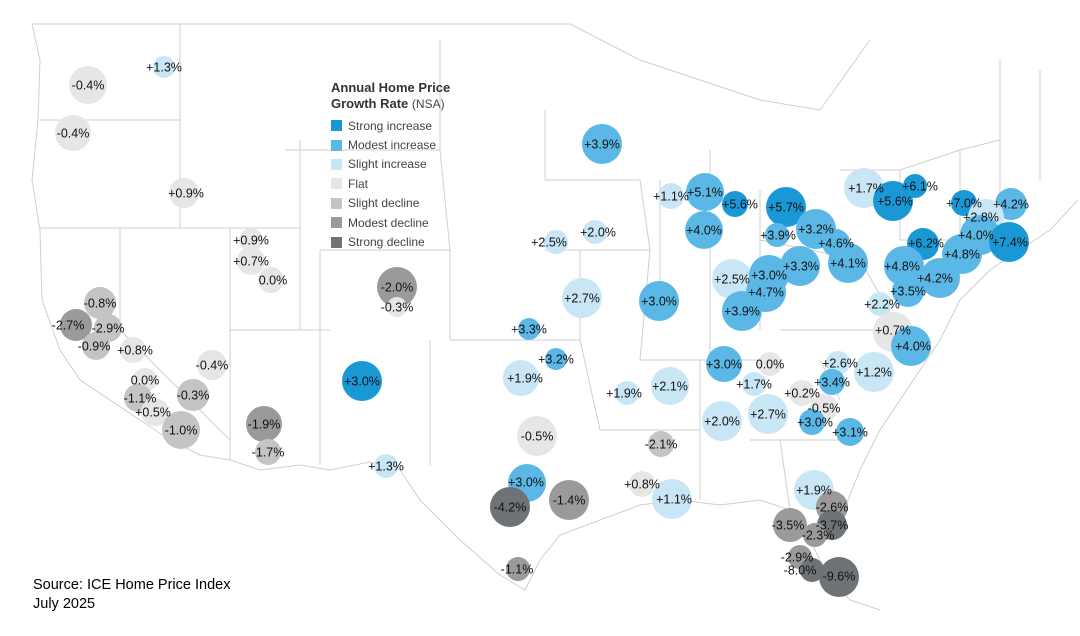  What do you see at coordinates (569, 501) in the screenshot?
I see `market-label: -1.4%` at bounding box center [569, 501].